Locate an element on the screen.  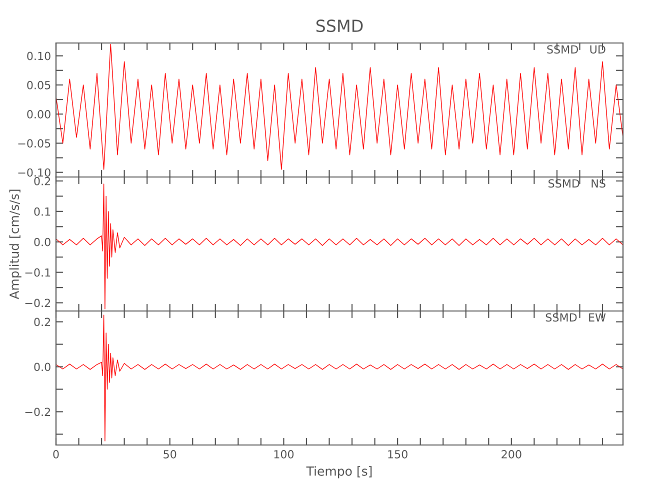
y-tick-label: −0.1 is located at coordinates (37, 272).